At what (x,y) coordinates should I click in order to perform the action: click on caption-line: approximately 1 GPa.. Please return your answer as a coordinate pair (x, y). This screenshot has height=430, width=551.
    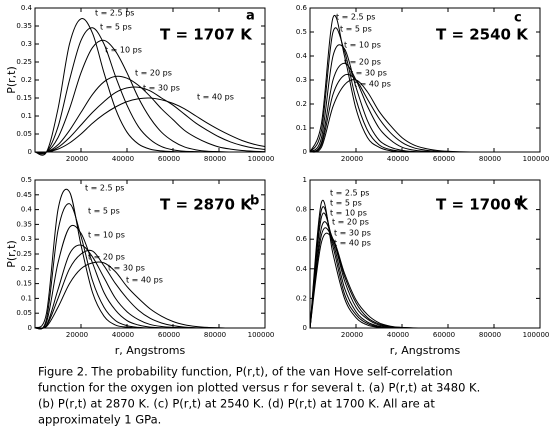
    Looking at the image, I should click on (99, 420).